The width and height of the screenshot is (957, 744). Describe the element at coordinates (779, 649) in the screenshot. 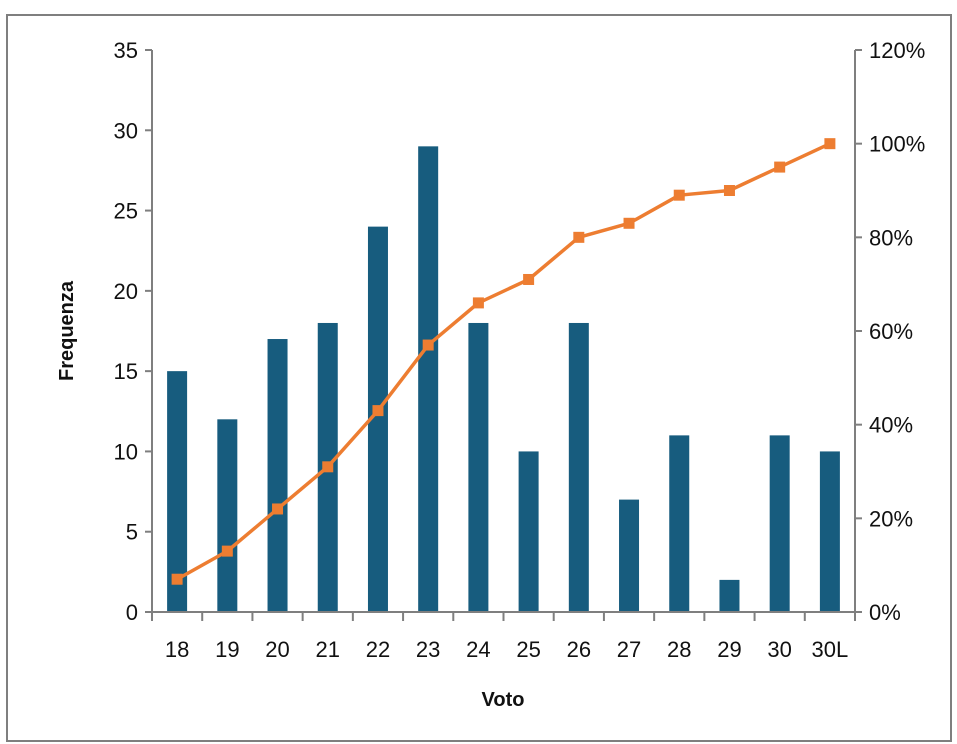

I see `x-tick-label-30: 30` at that location.